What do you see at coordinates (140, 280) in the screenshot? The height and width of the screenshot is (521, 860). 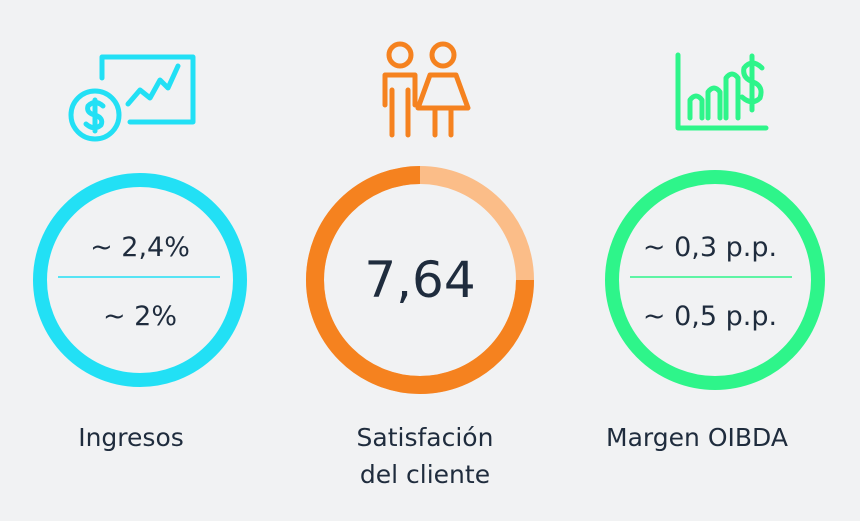 I see `revenue-ring` at bounding box center [140, 280].